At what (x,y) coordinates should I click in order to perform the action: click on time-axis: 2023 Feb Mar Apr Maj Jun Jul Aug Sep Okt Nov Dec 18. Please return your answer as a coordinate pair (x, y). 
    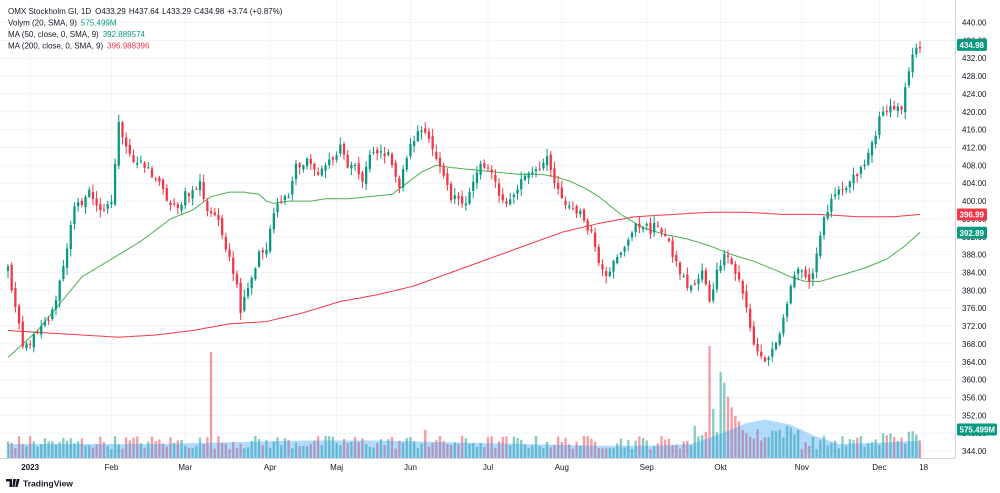
    Looking at the image, I should click on (474, 467).